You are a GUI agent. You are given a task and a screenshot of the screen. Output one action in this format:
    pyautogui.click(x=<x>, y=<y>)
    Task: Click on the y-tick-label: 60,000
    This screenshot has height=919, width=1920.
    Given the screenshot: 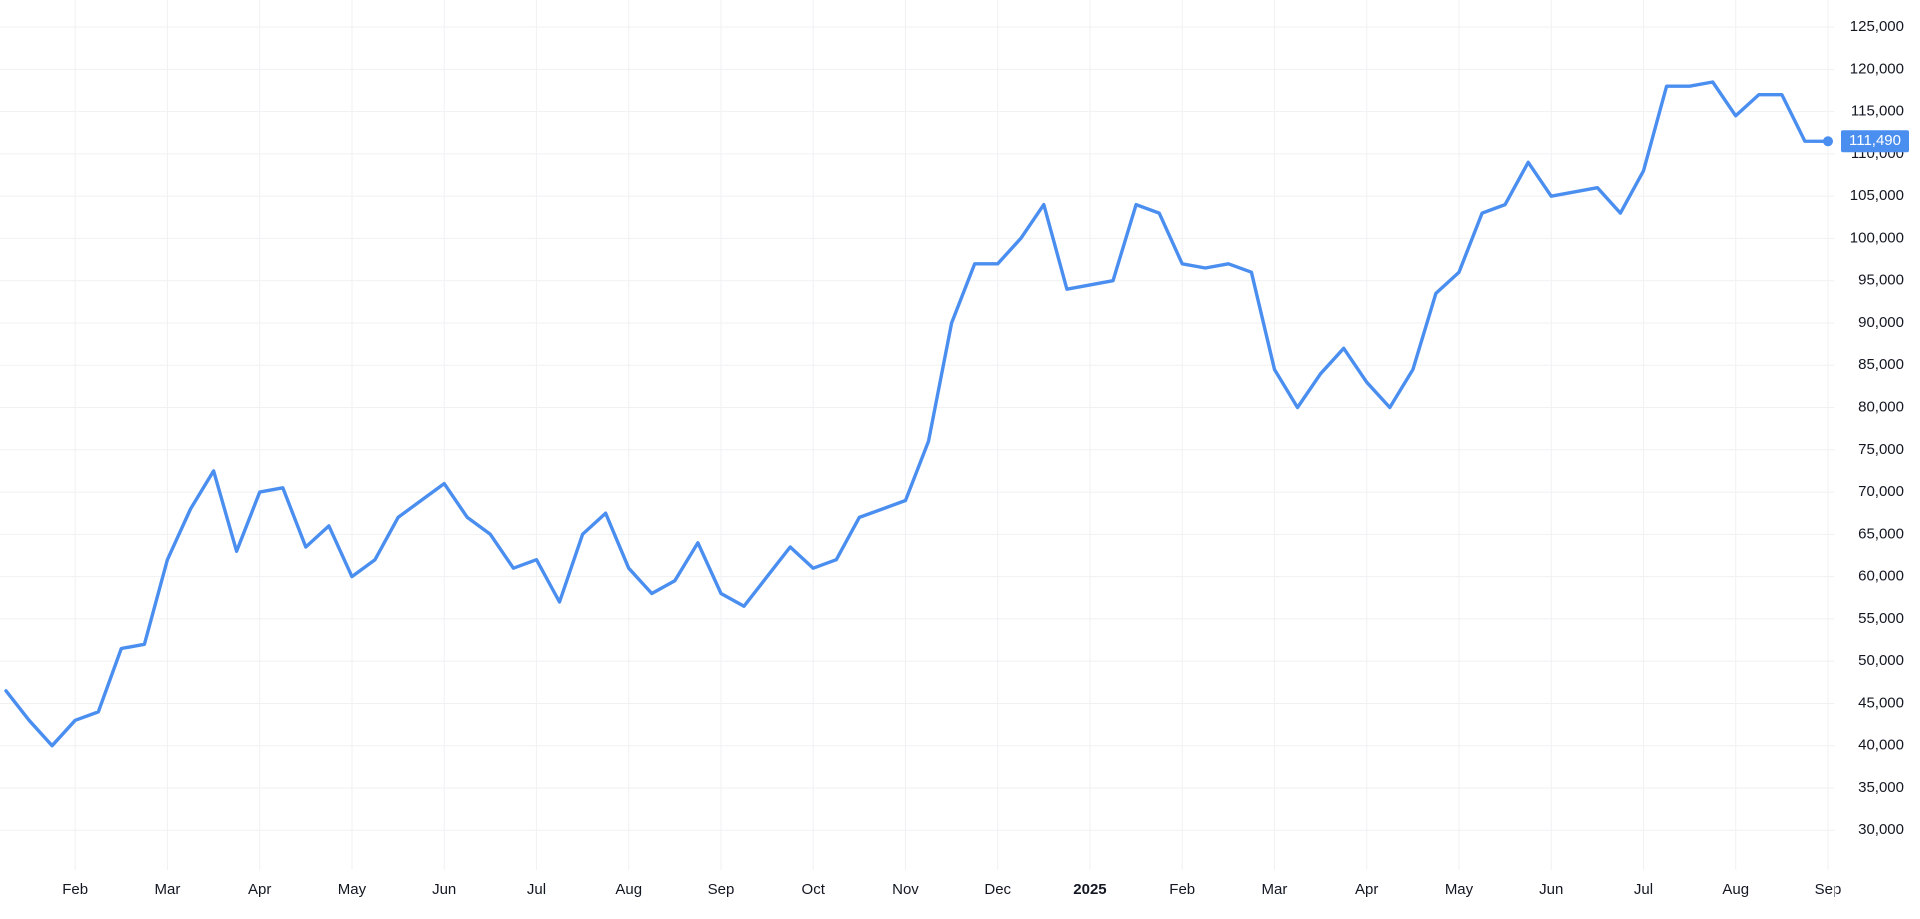 What is the action you would take?
    pyautogui.click(x=1881, y=576)
    